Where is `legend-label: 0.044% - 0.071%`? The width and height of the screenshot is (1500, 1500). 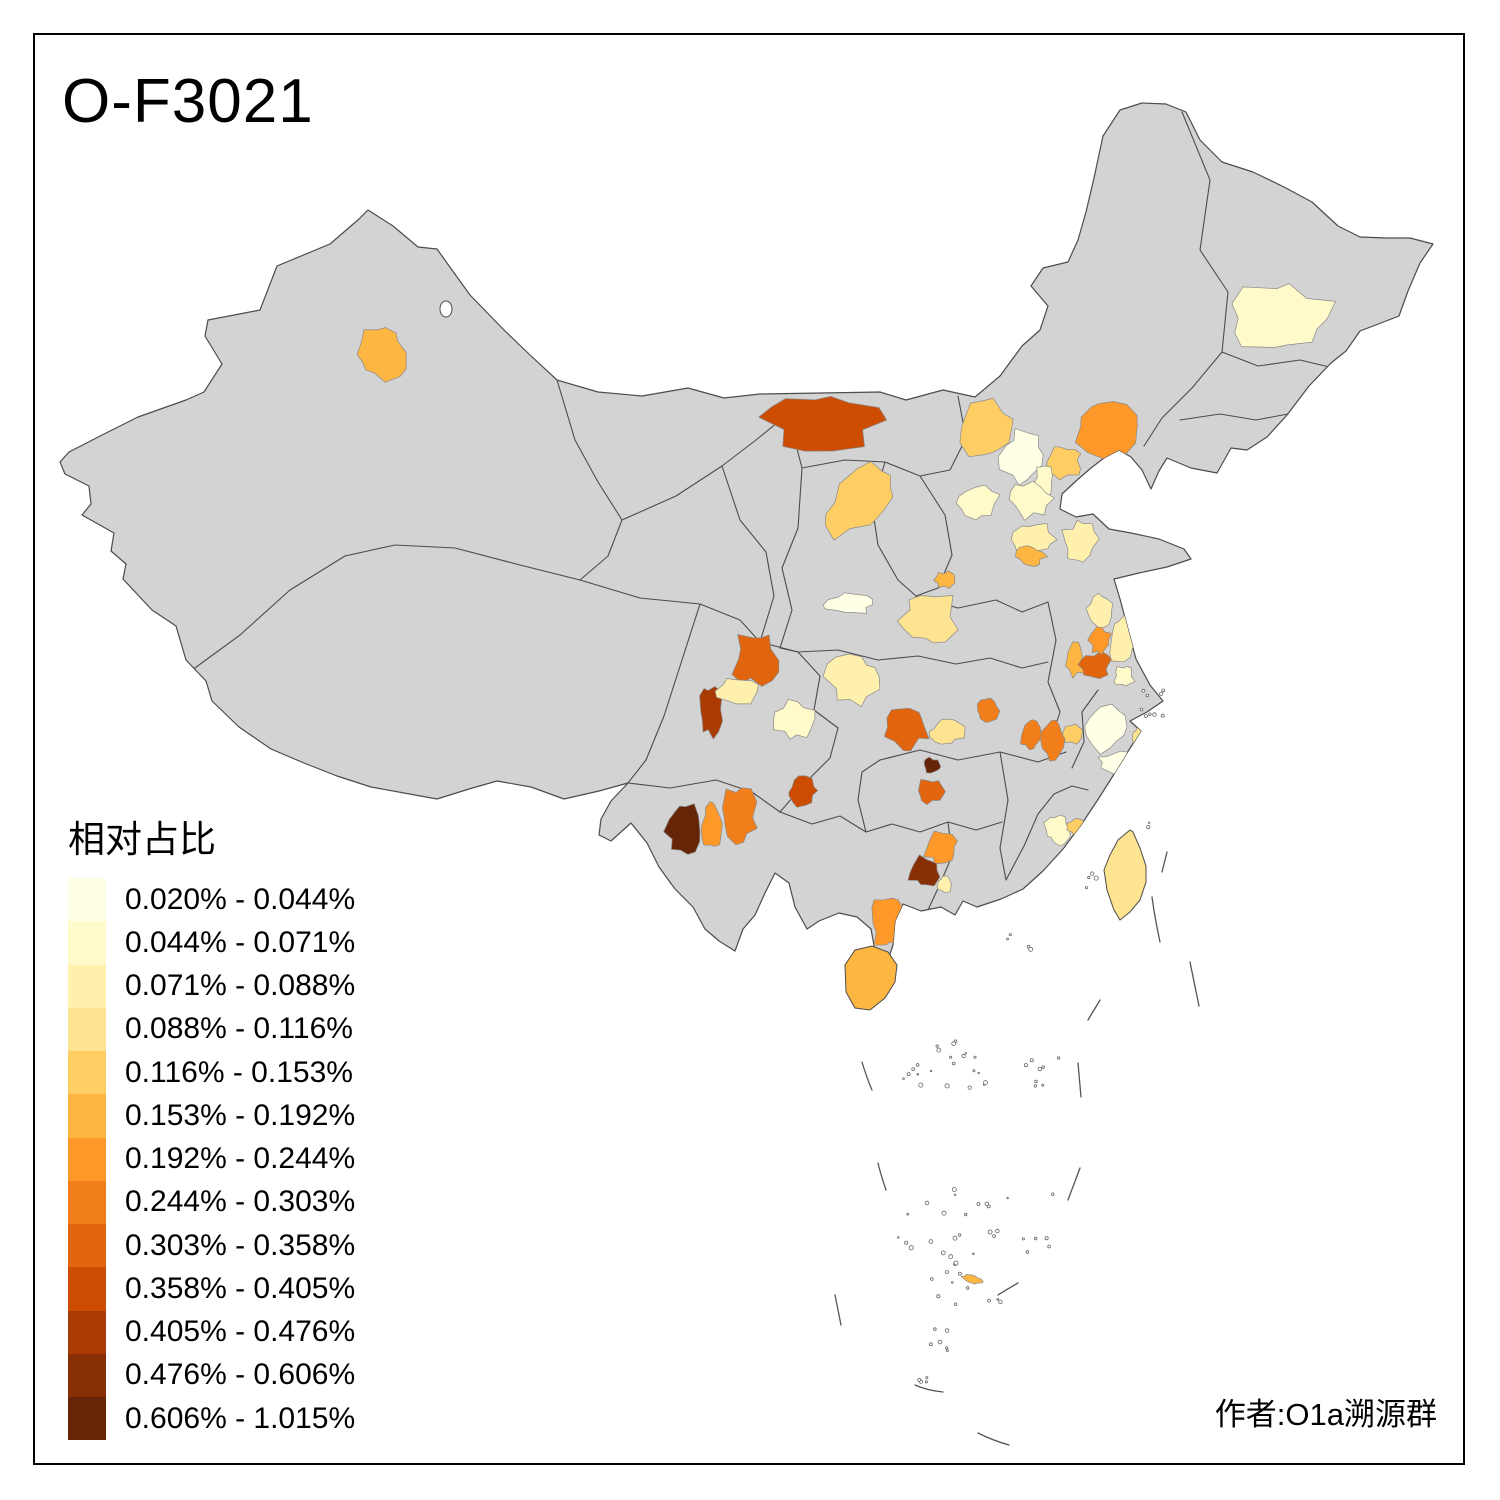 legend-label: 0.044% - 0.071% is located at coordinates (240, 942).